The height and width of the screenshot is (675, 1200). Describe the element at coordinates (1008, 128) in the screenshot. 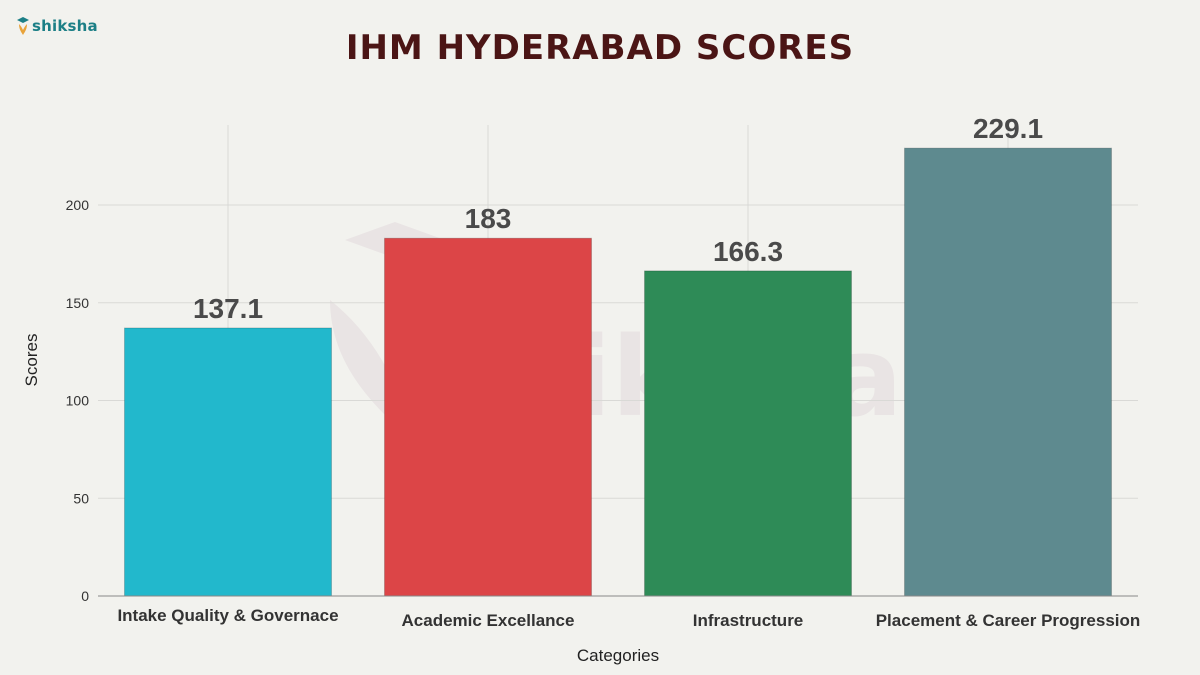

I see `data-label: 229.1` at that location.